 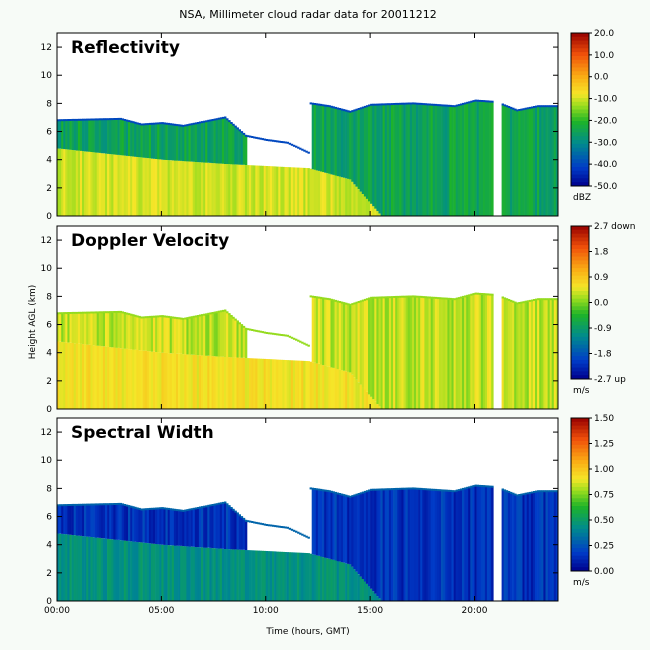 I want to click on colorbar-tick-label: 0.0, so click(x=601, y=304).